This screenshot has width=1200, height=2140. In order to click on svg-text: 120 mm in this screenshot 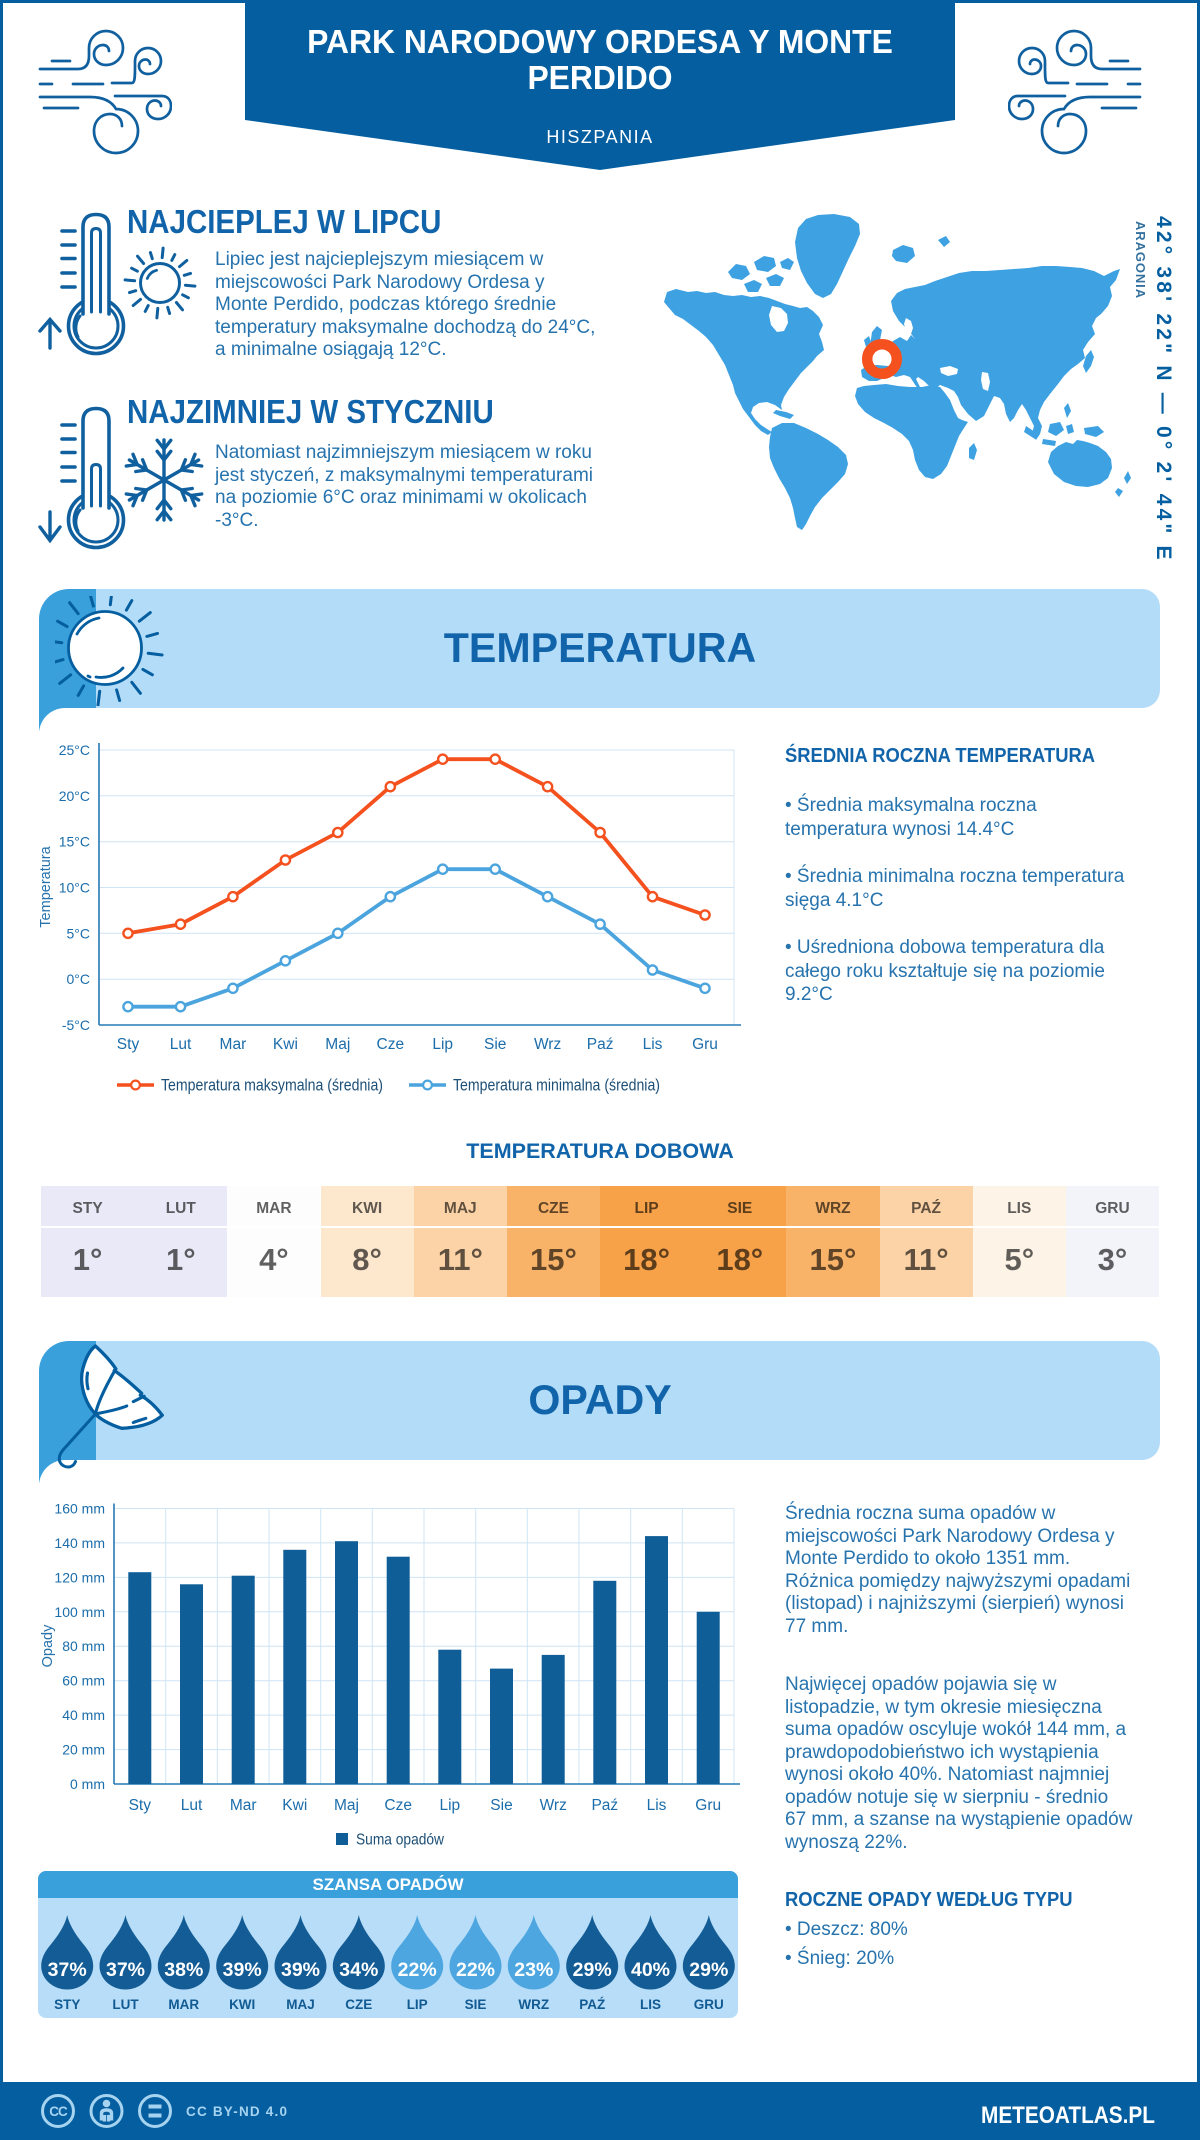, I will do `click(79, 1577)`.